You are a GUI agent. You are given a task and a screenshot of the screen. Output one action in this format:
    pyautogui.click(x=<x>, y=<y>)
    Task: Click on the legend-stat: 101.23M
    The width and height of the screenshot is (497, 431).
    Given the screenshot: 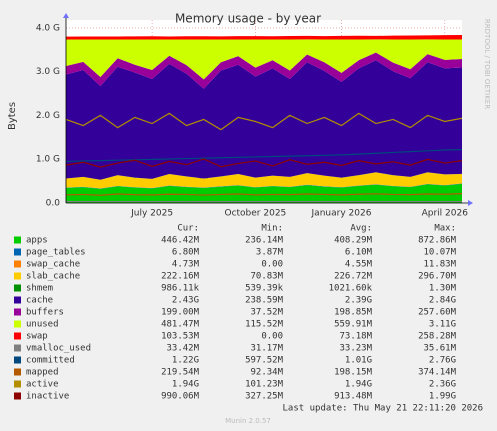 What is the action you would take?
    pyautogui.click(x=264, y=385)
    